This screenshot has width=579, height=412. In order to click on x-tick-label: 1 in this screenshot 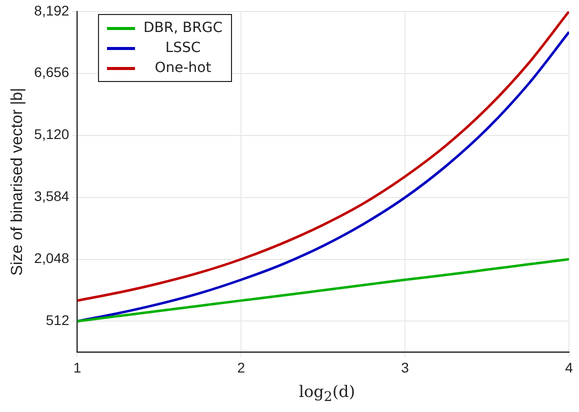, I will do `click(77, 367)`.